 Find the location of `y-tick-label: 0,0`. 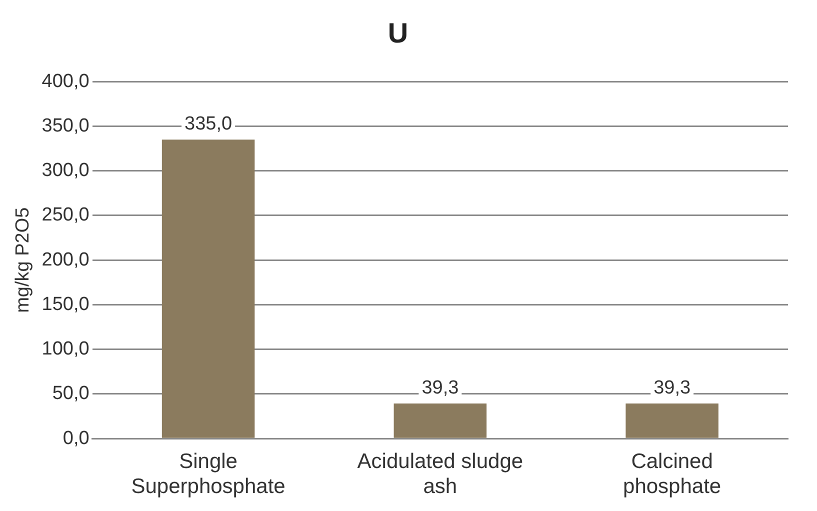

y-tick-label: 0,0 is located at coordinates (76, 438).